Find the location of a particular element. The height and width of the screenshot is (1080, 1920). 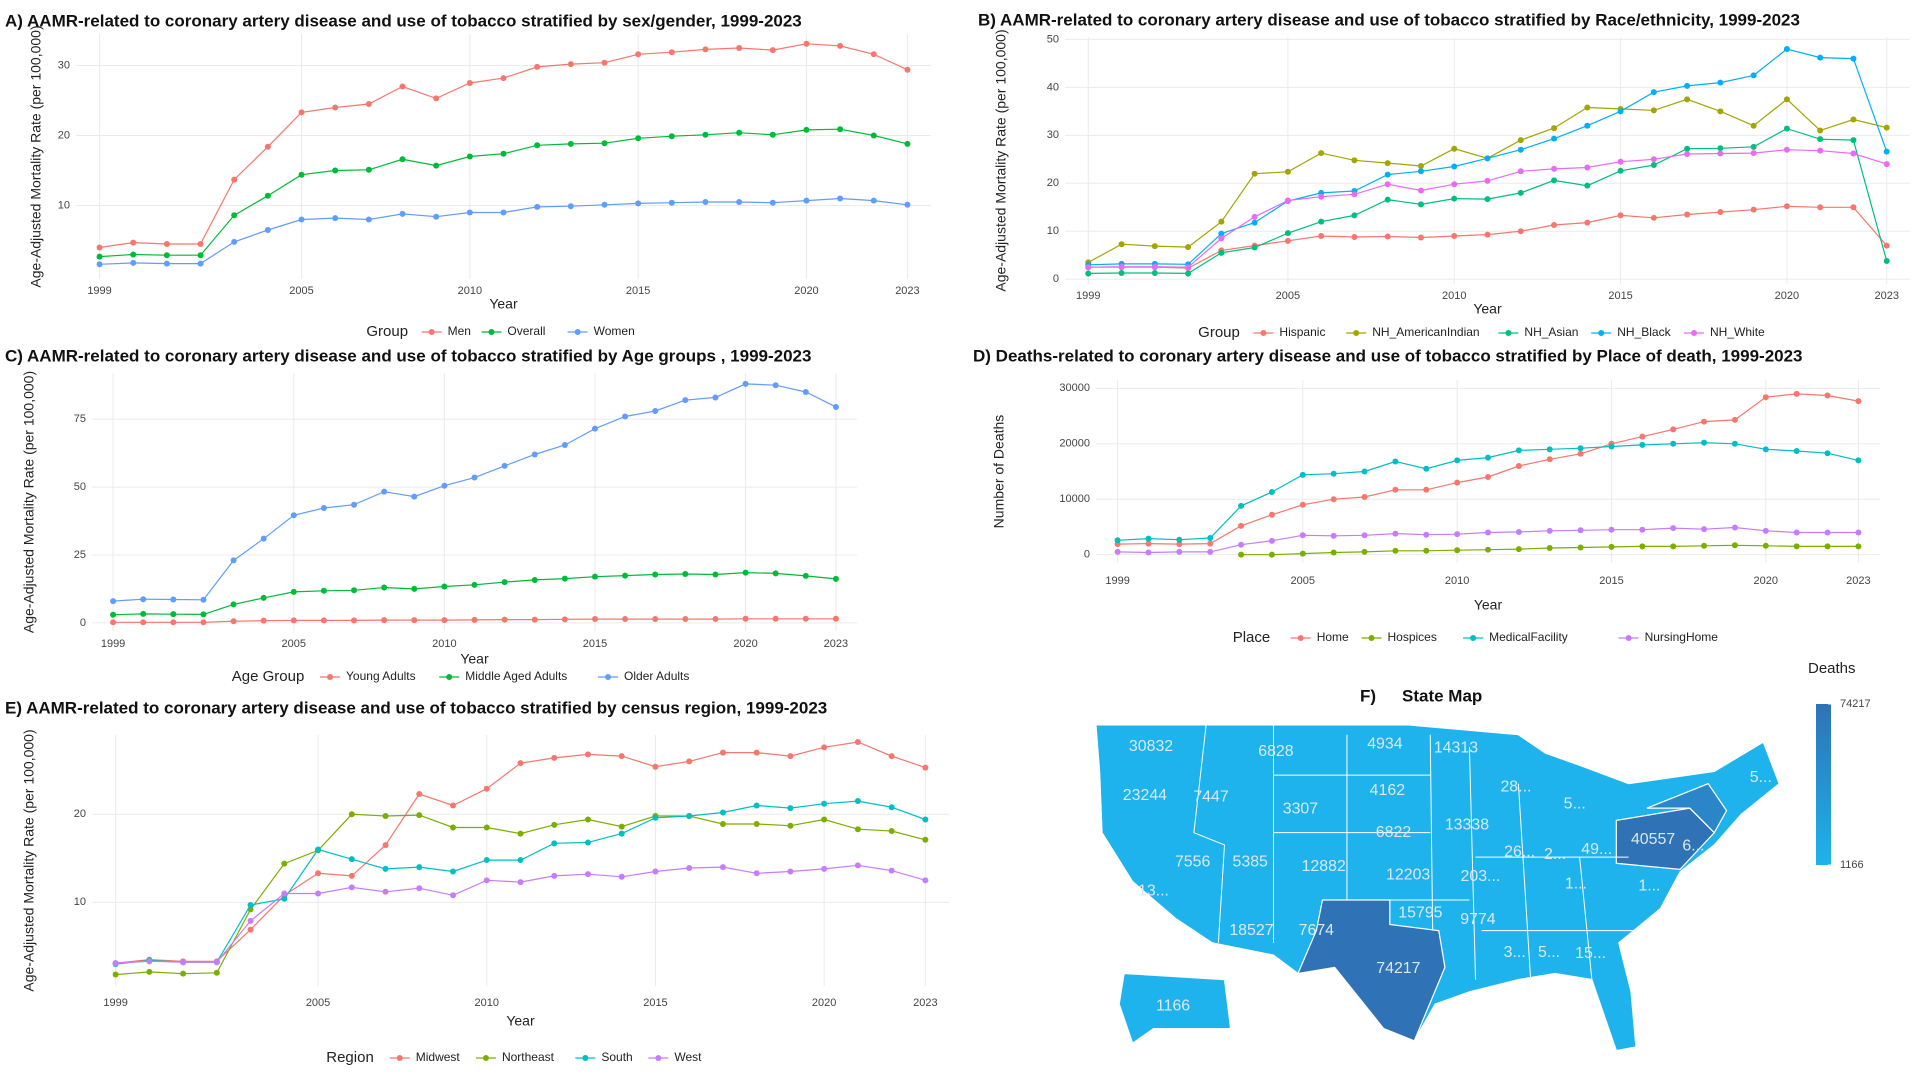

us-outline is located at coordinates (1437, 888).